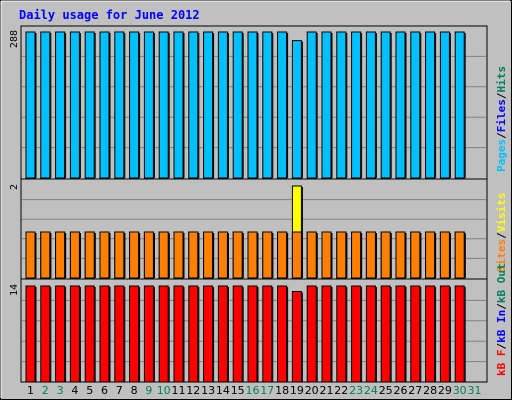  What do you see at coordinates (501, 363) in the screenshot?
I see `legend-entry: kB F` at bounding box center [501, 363].